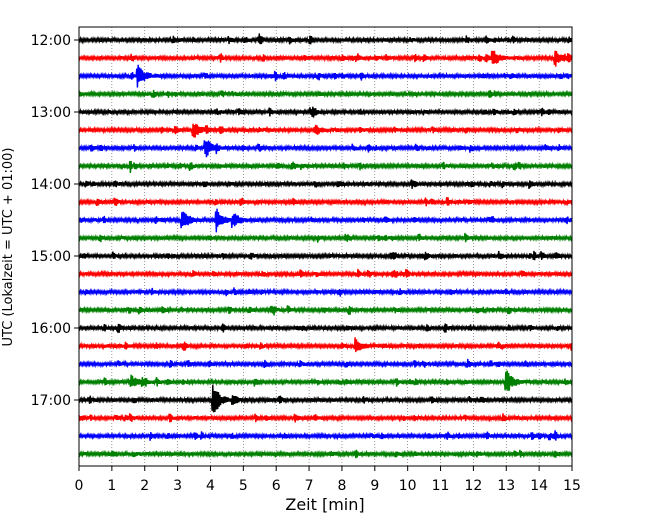  I want to click on x-tick-label: 0, so click(79, 486).